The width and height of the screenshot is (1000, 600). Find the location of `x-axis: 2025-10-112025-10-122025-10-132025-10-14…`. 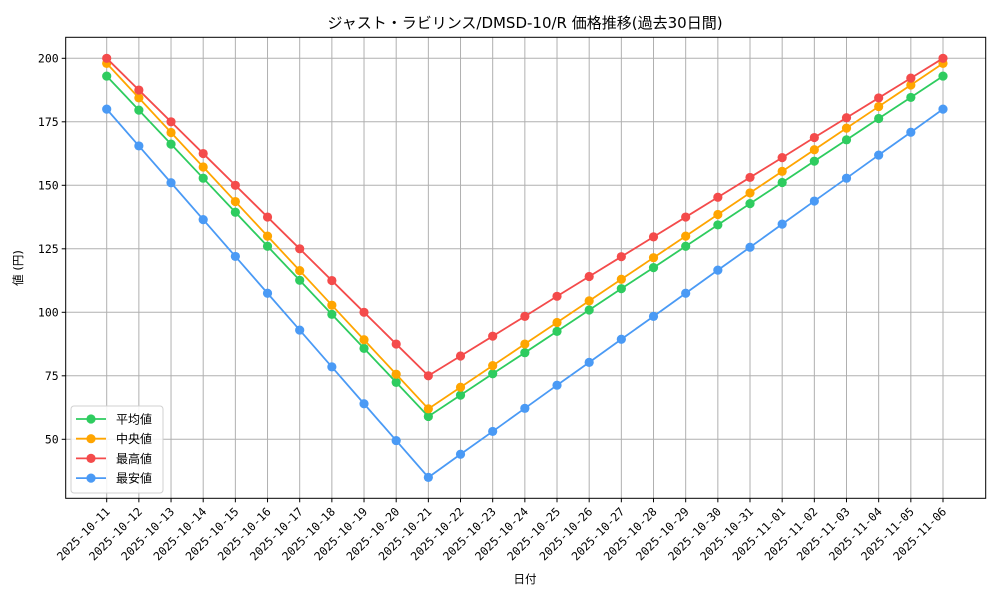

x-axis: 2025-10-112025-10-122025-10-132025-10-14… is located at coordinates (501, 530).